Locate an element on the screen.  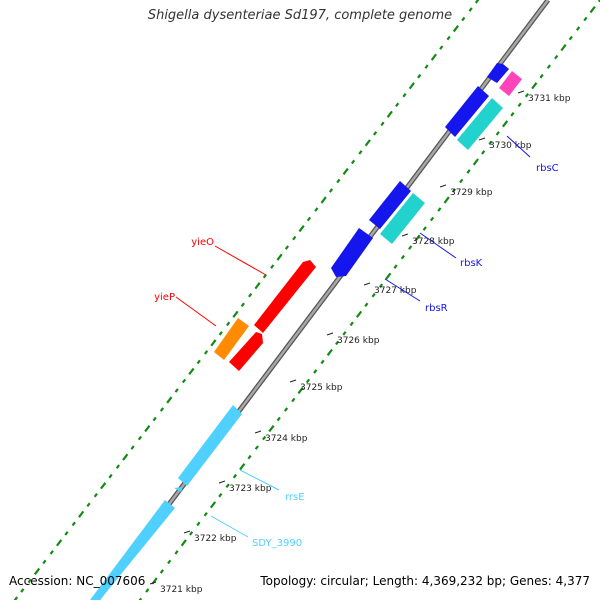
rrna-feature-rrse is located at coordinates (210, 445).